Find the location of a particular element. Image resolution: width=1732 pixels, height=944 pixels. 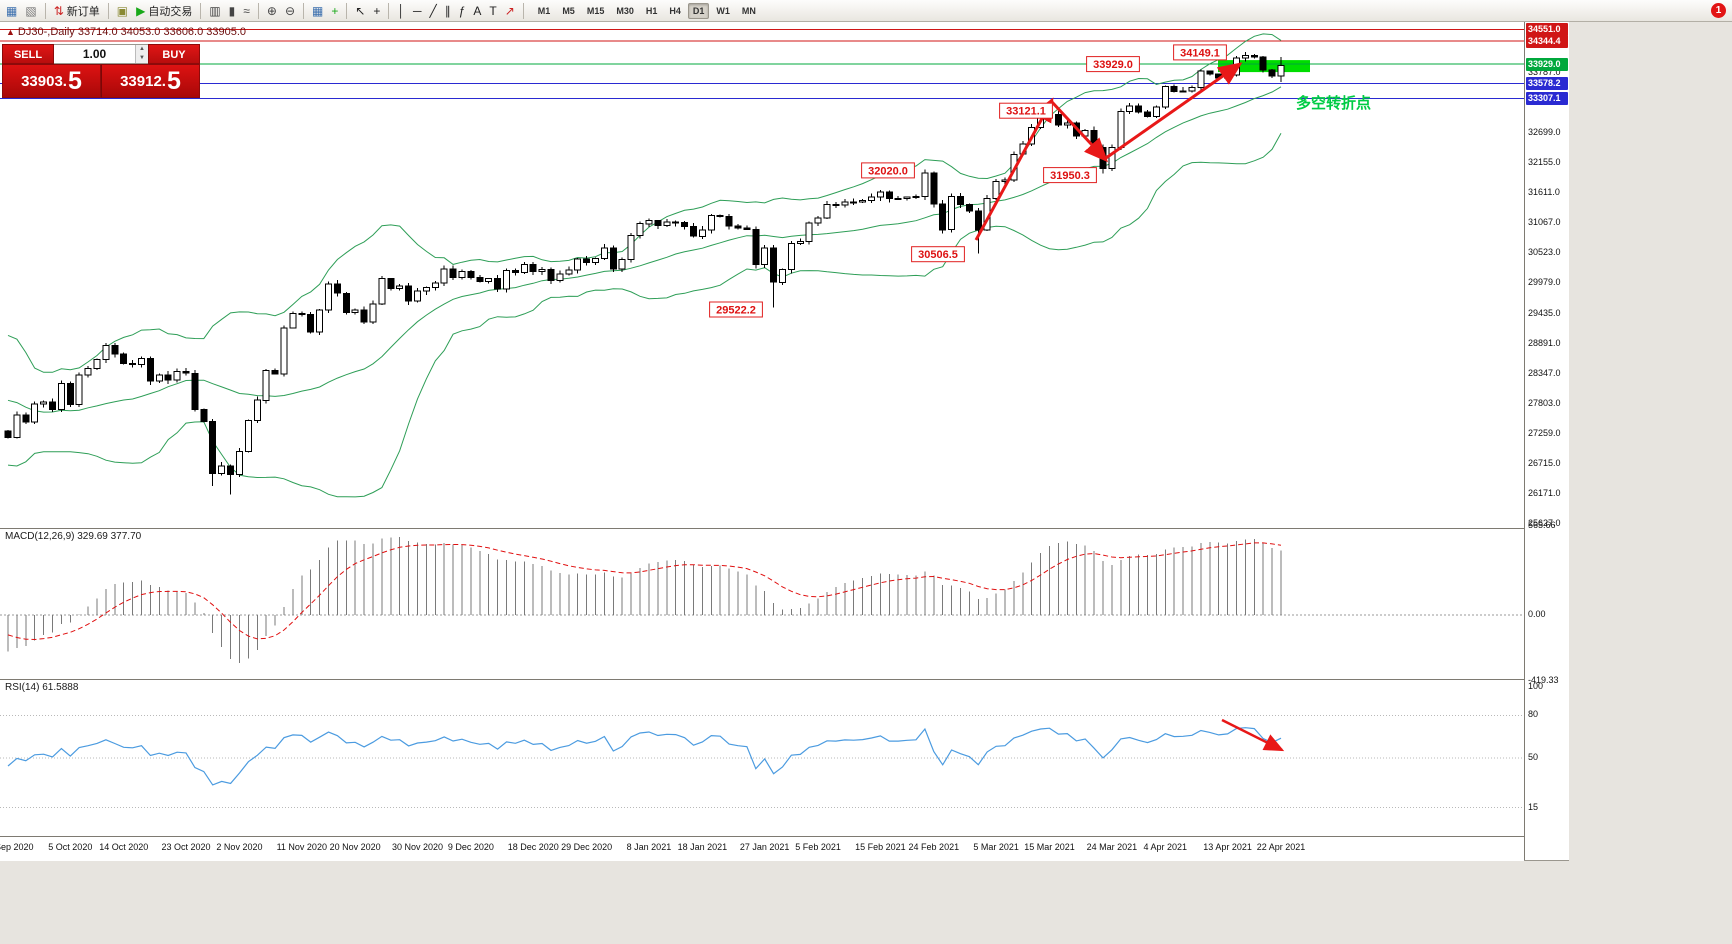

fibonacci-icon: ƒ is located at coordinates (462, 10).